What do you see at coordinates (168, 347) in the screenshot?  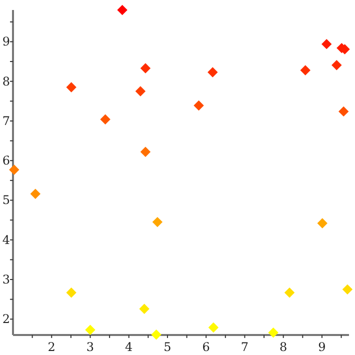 I see `x-tick-label: 5` at bounding box center [168, 347].